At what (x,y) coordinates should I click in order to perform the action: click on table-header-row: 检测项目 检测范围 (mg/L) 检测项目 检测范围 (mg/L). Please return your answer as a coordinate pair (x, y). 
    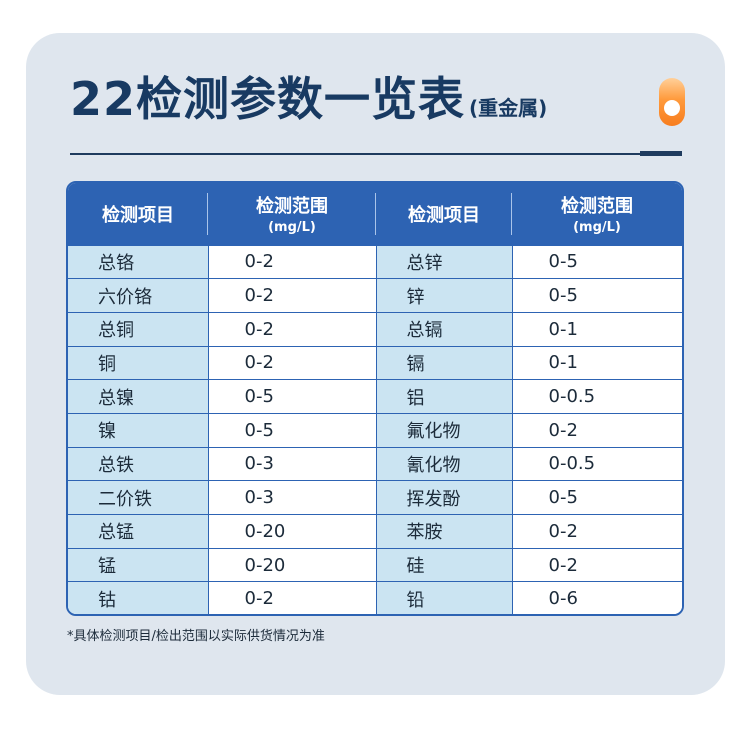
    Looking at the image, I should click on (375, 214).